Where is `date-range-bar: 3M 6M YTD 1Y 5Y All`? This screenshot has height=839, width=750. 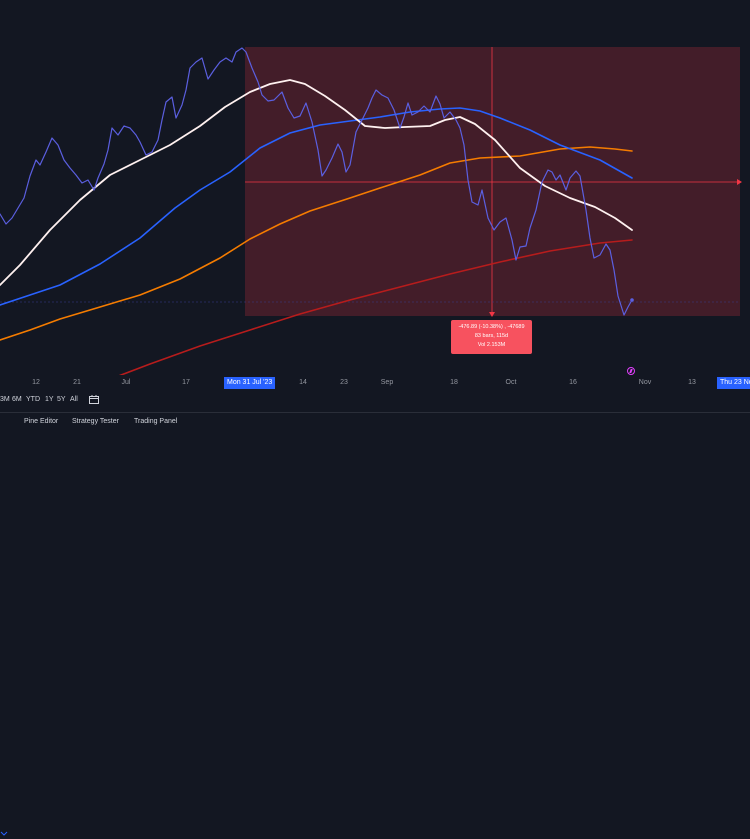
date-range-bar: 3M 6M YTD 1Y 5Y All is located at coordinates (375, 400).